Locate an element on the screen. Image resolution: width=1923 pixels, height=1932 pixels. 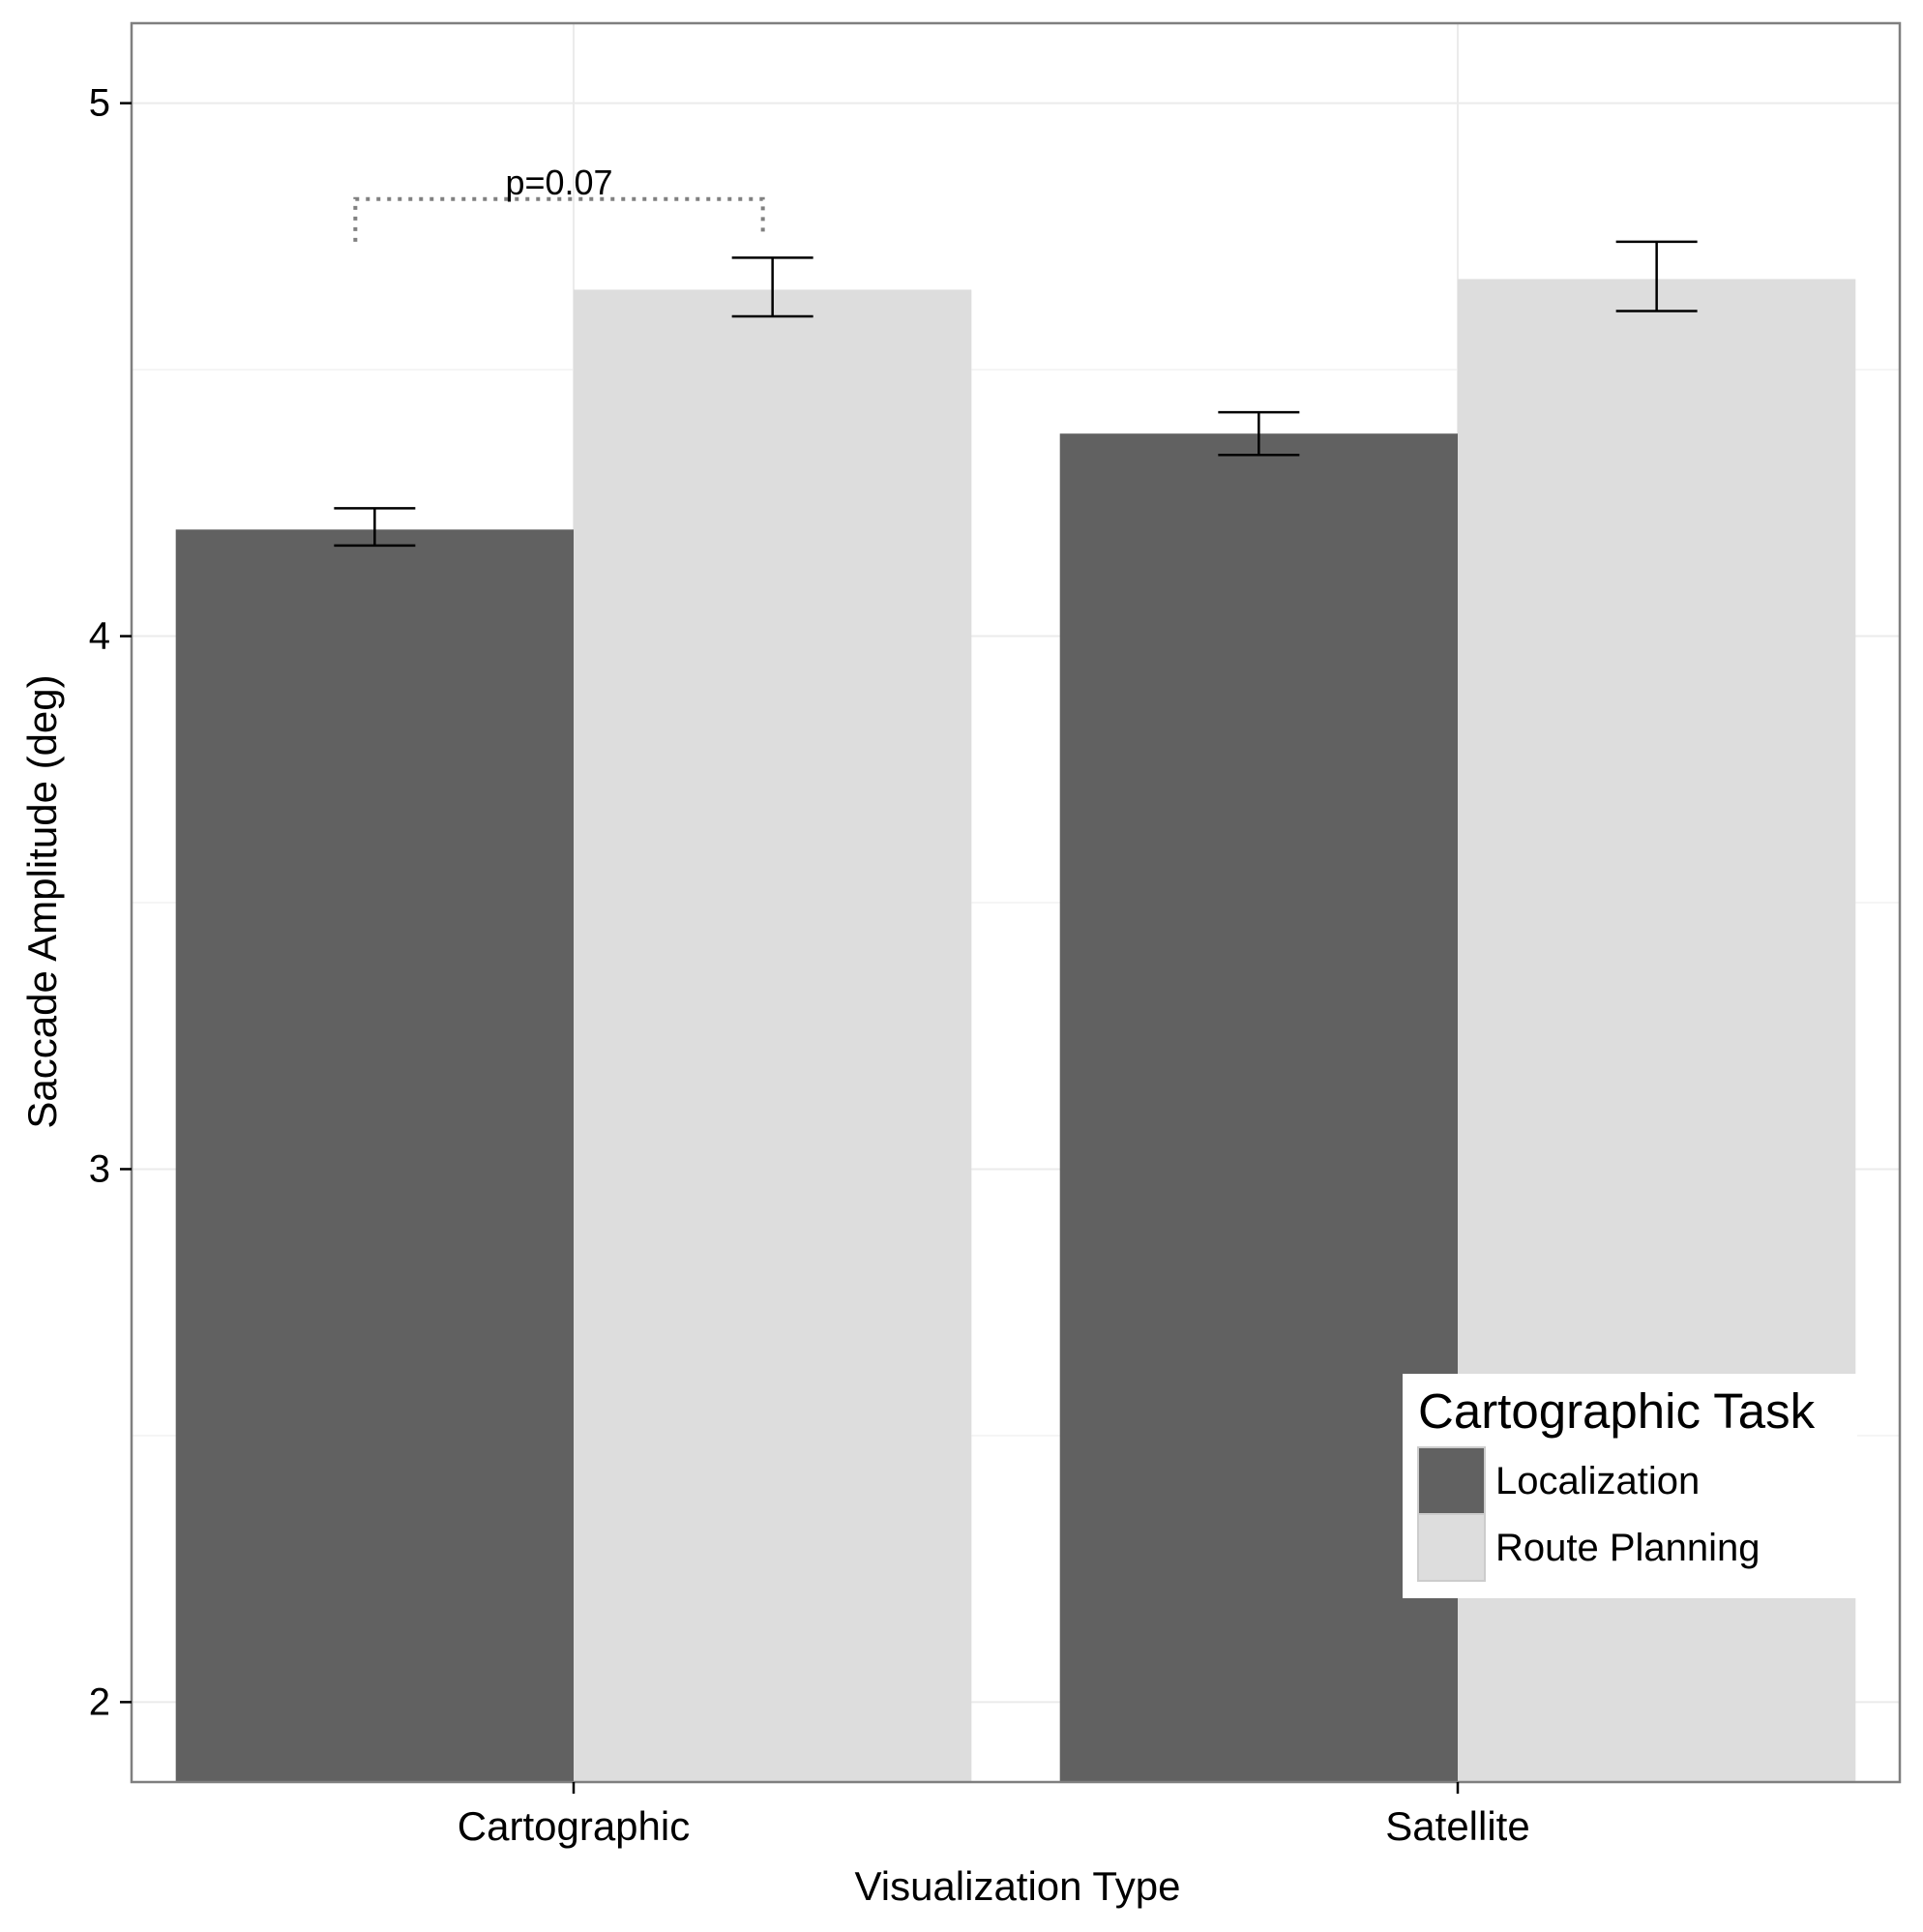
error-bars is located at coordinates (1016, 394).